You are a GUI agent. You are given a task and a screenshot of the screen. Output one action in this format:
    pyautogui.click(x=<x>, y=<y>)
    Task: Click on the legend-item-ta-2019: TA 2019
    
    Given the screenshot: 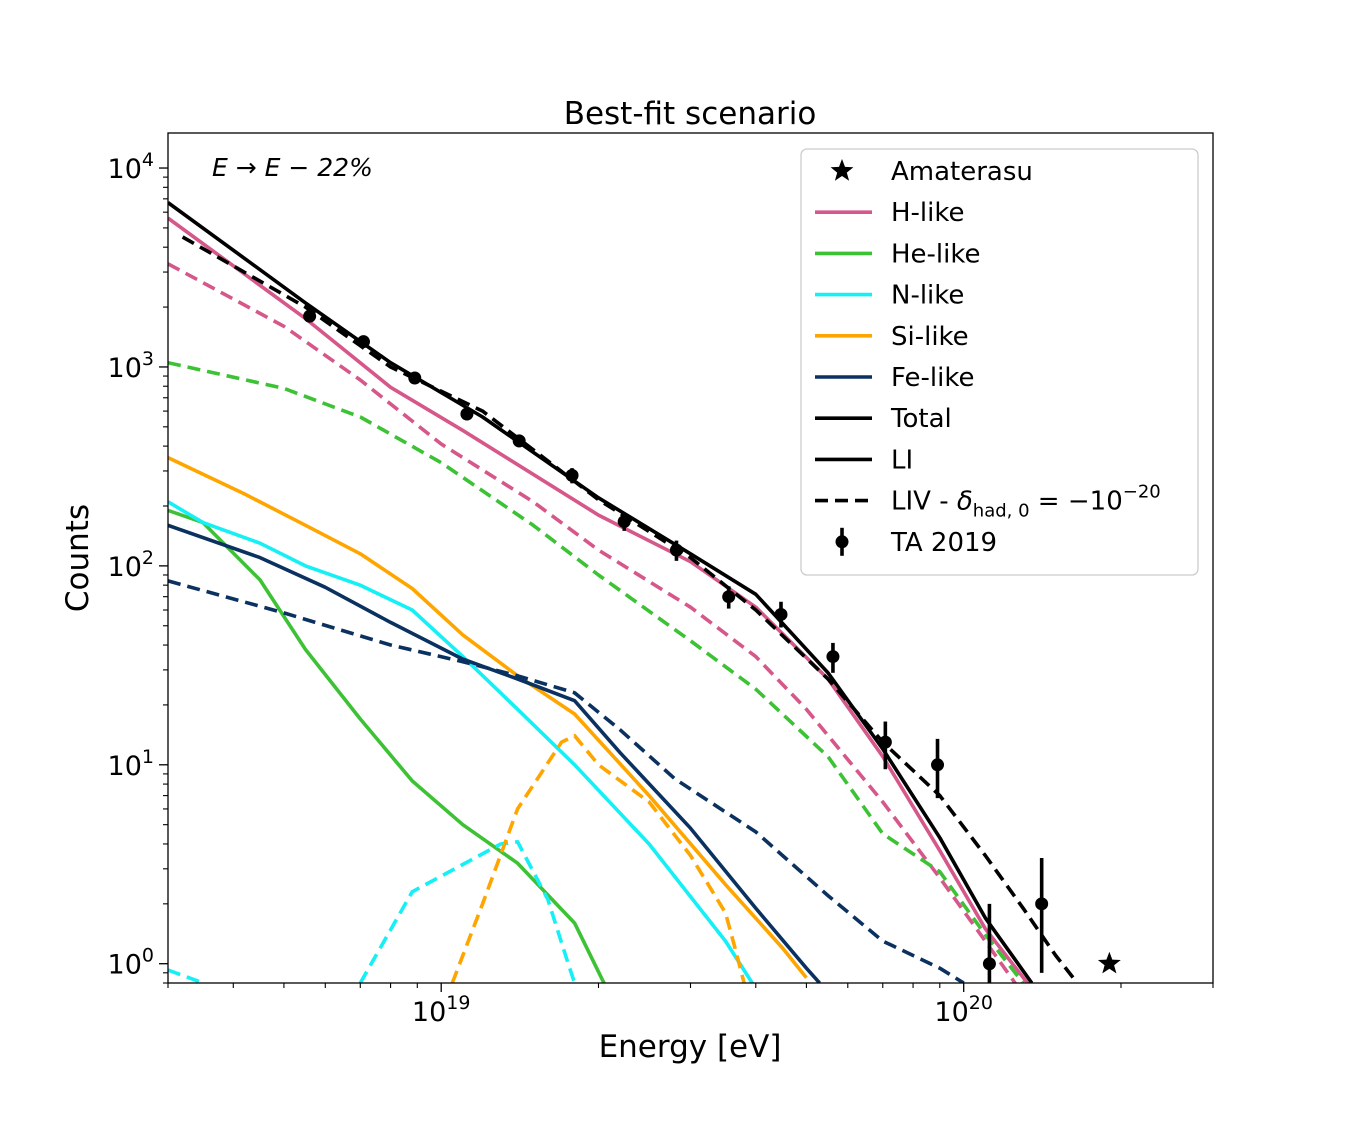 What is the action you would take?
    pyautogui.click(x=916, y=542)
    